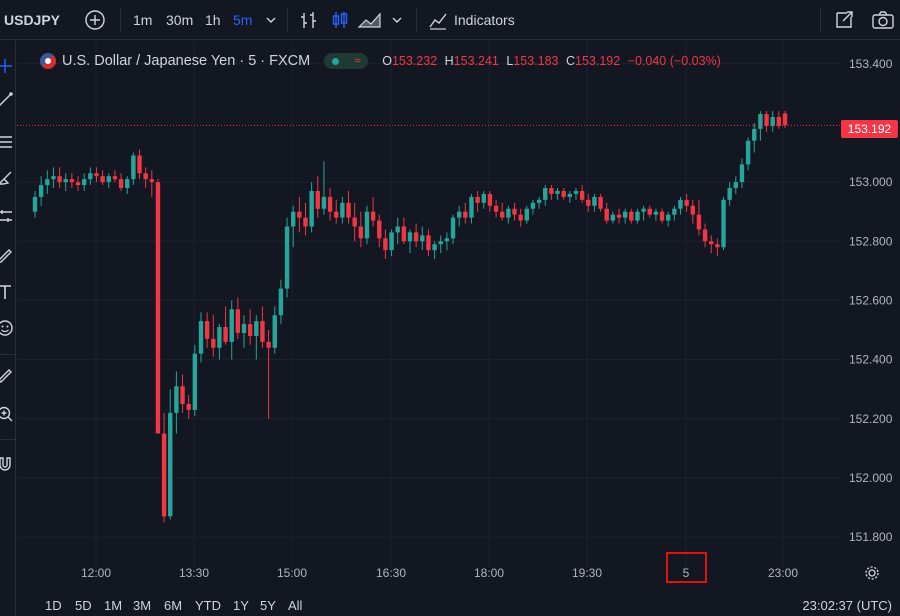 This screenshot has height=616, width=900. What do you see at coordinates (268, 605) in the screenshot?
I see `range-5y: 5Y` at bounding box center [268, 605].